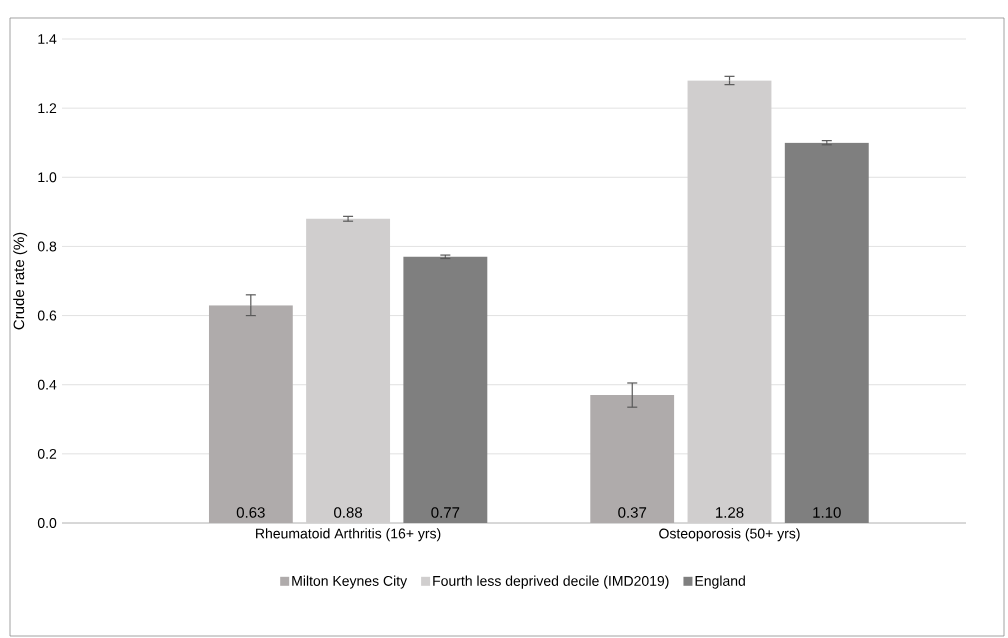  Describe the element at coordinates (348, 535) in the screenshot. I see `x-tick-label: Rheumatoid Arthritis (16+ yrs)` at that location.